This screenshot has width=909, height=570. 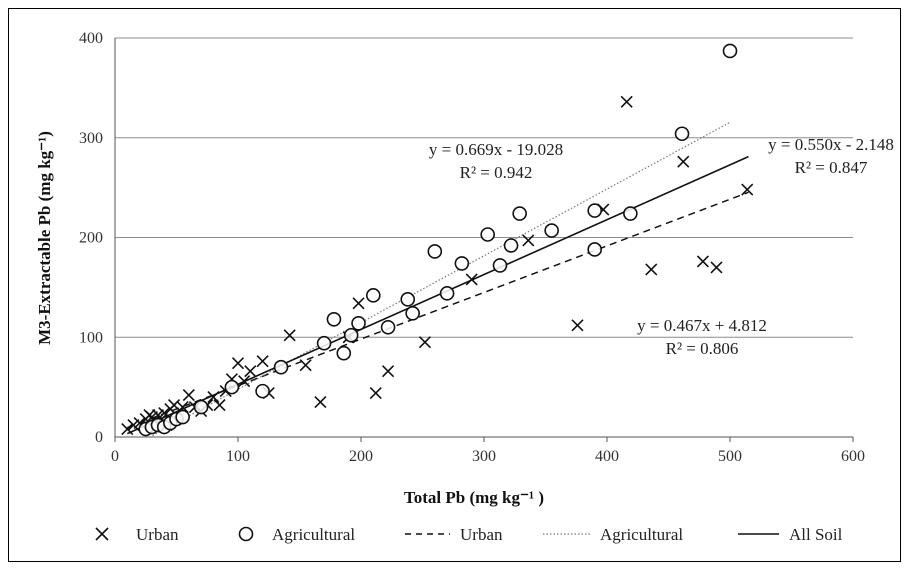 What do you see at coordinates (246, 534) in the screenshot?
I see `circle-marker-icon` at bounding box center [246, 534].